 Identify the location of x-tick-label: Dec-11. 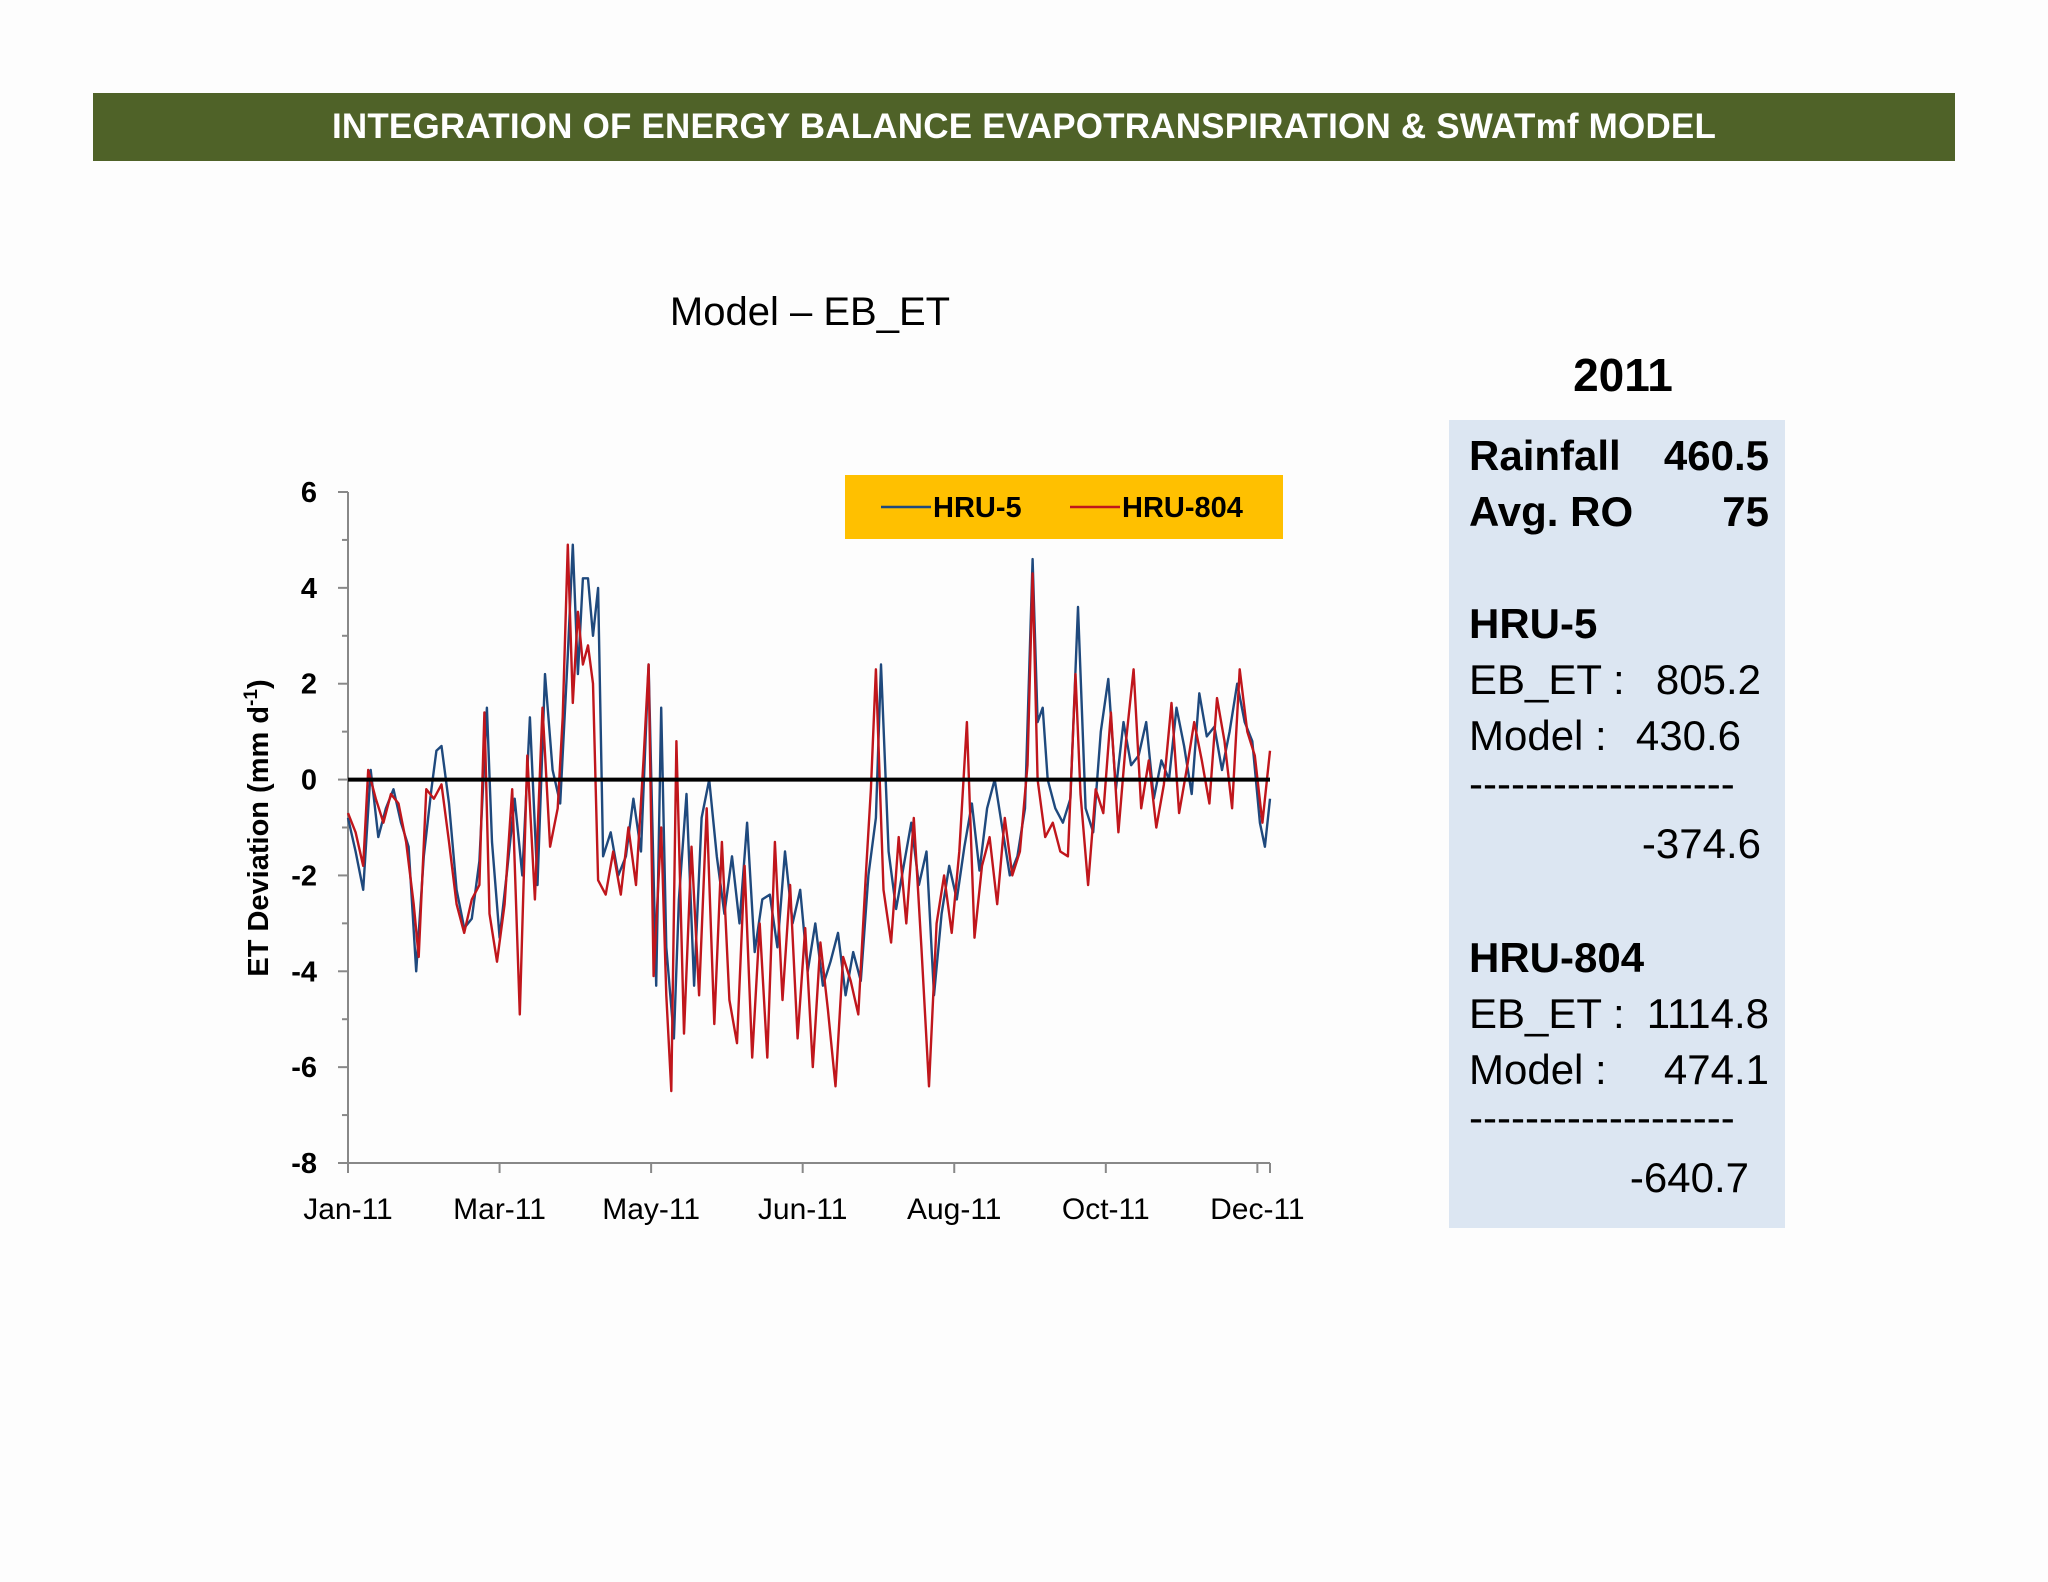
(1257, 1209).